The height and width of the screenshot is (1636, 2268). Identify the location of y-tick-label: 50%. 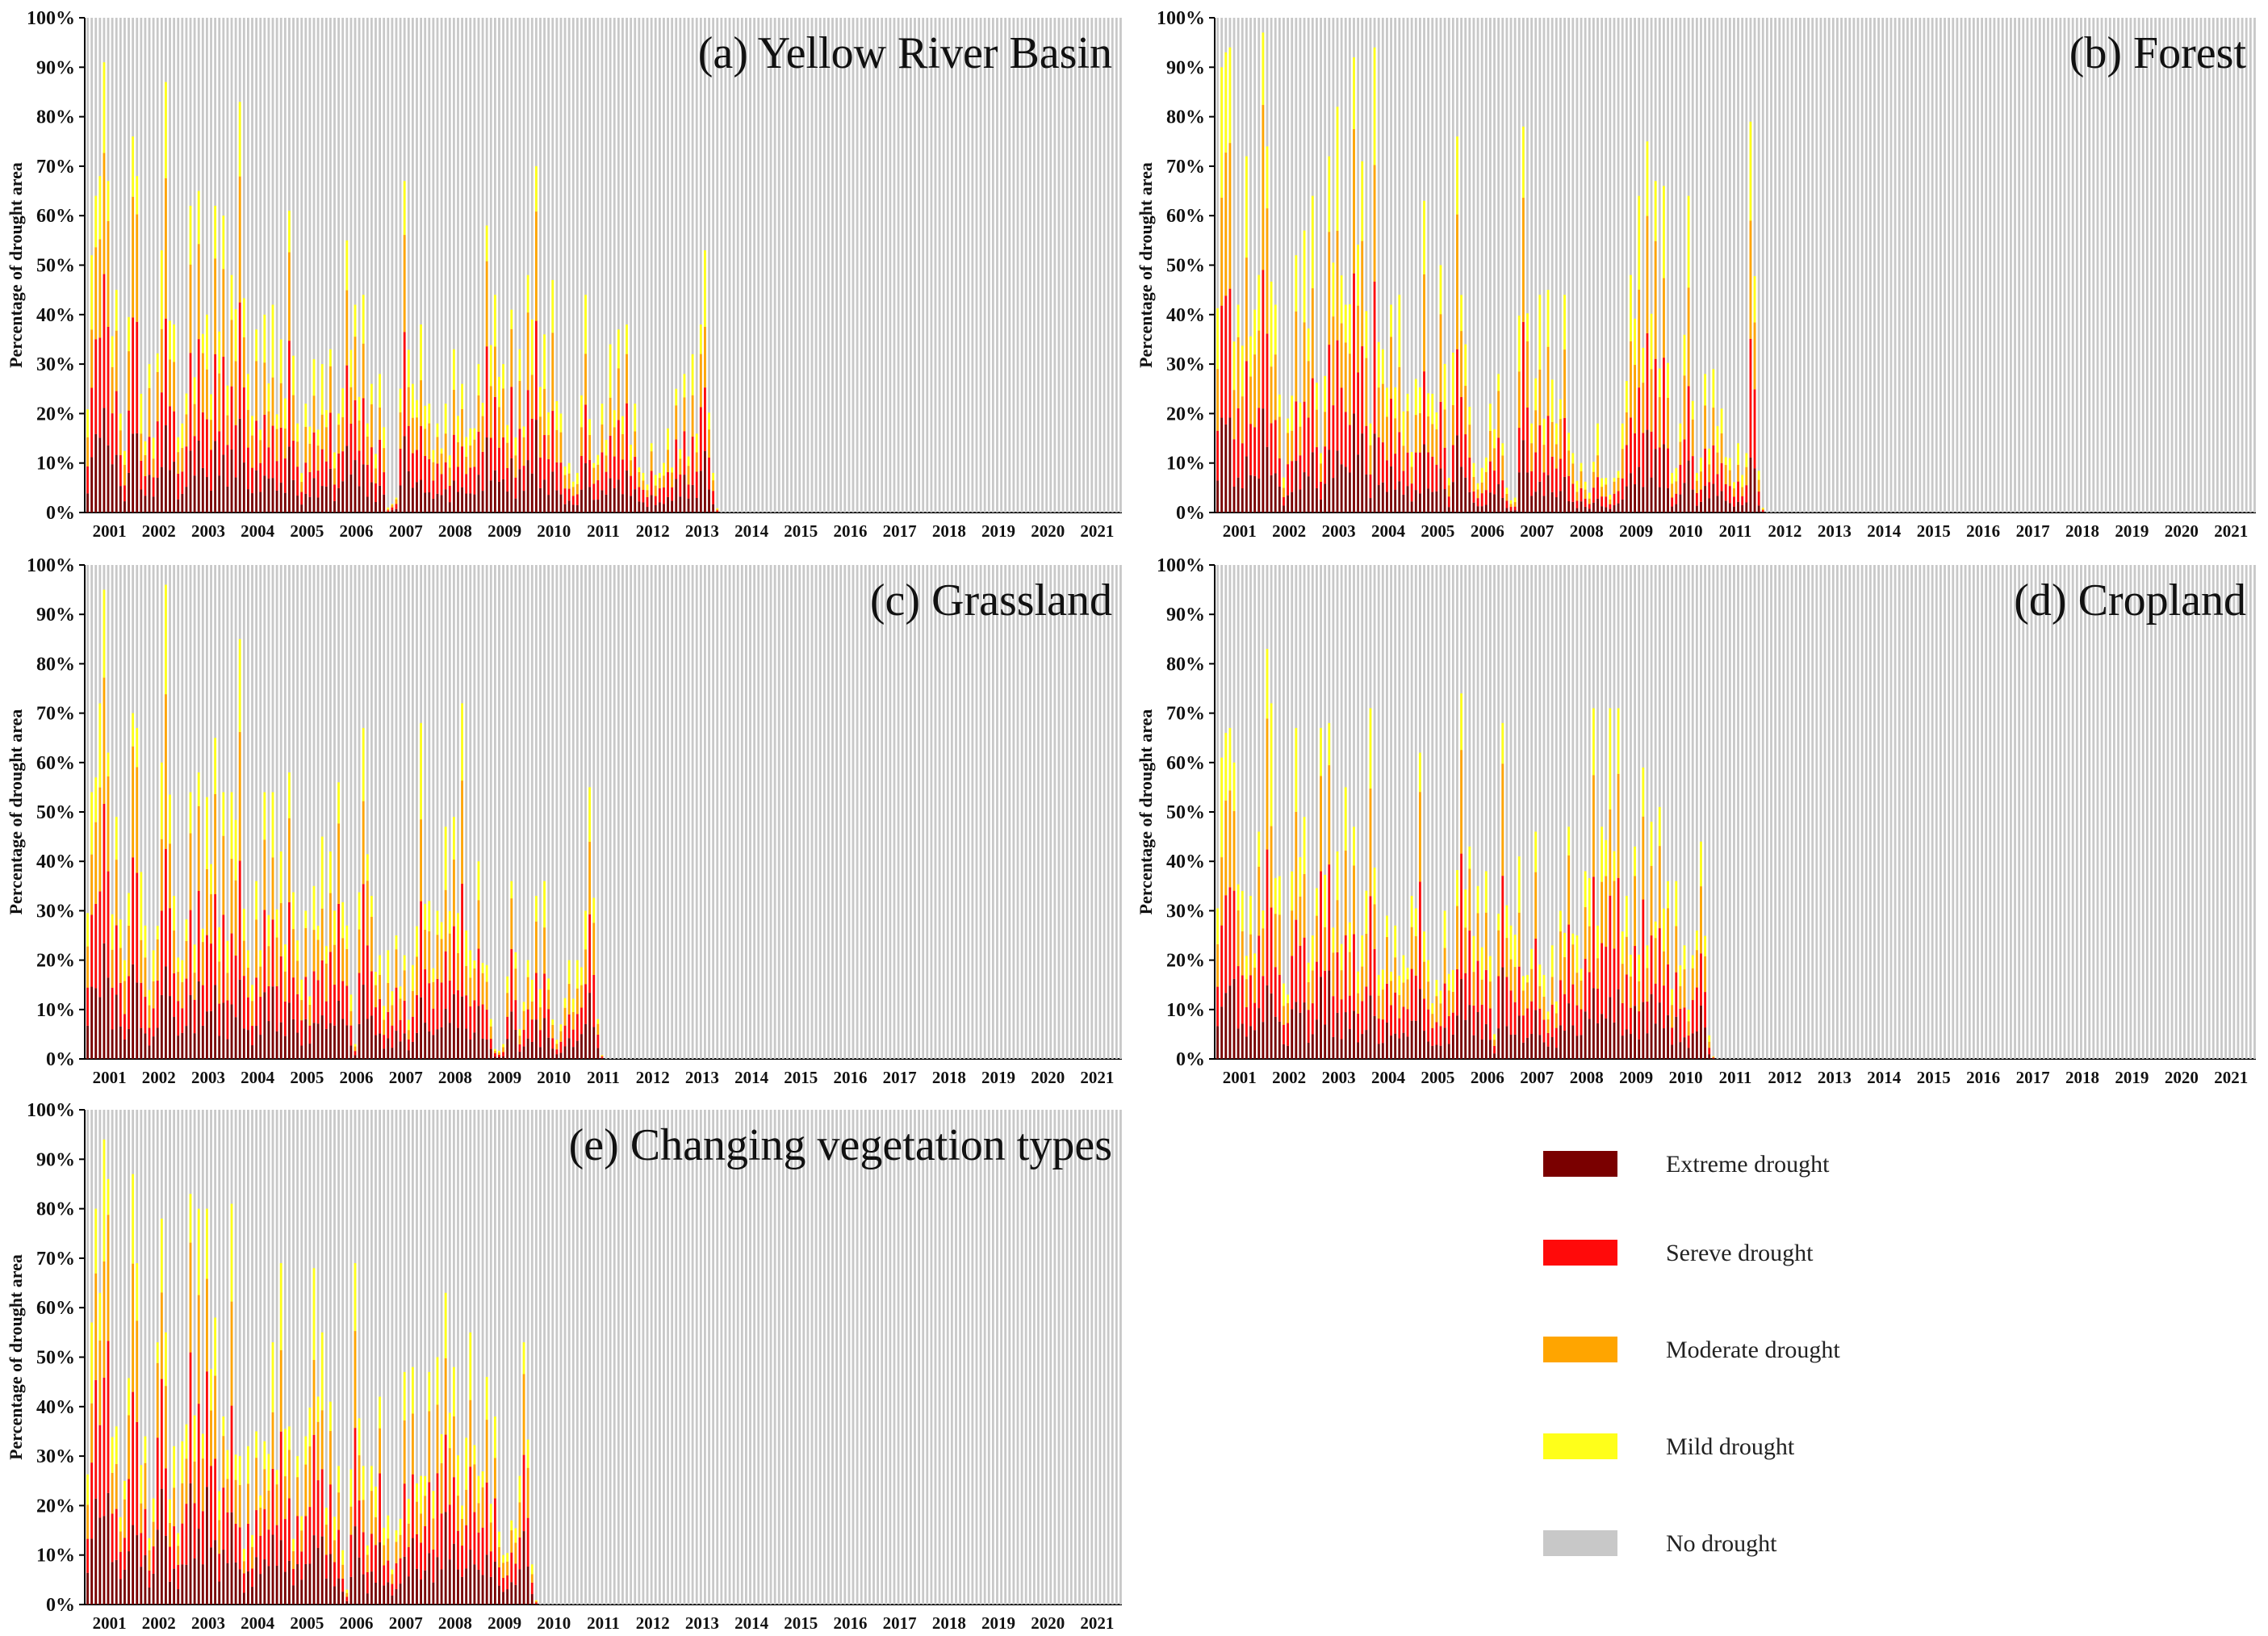
(1185, 266).